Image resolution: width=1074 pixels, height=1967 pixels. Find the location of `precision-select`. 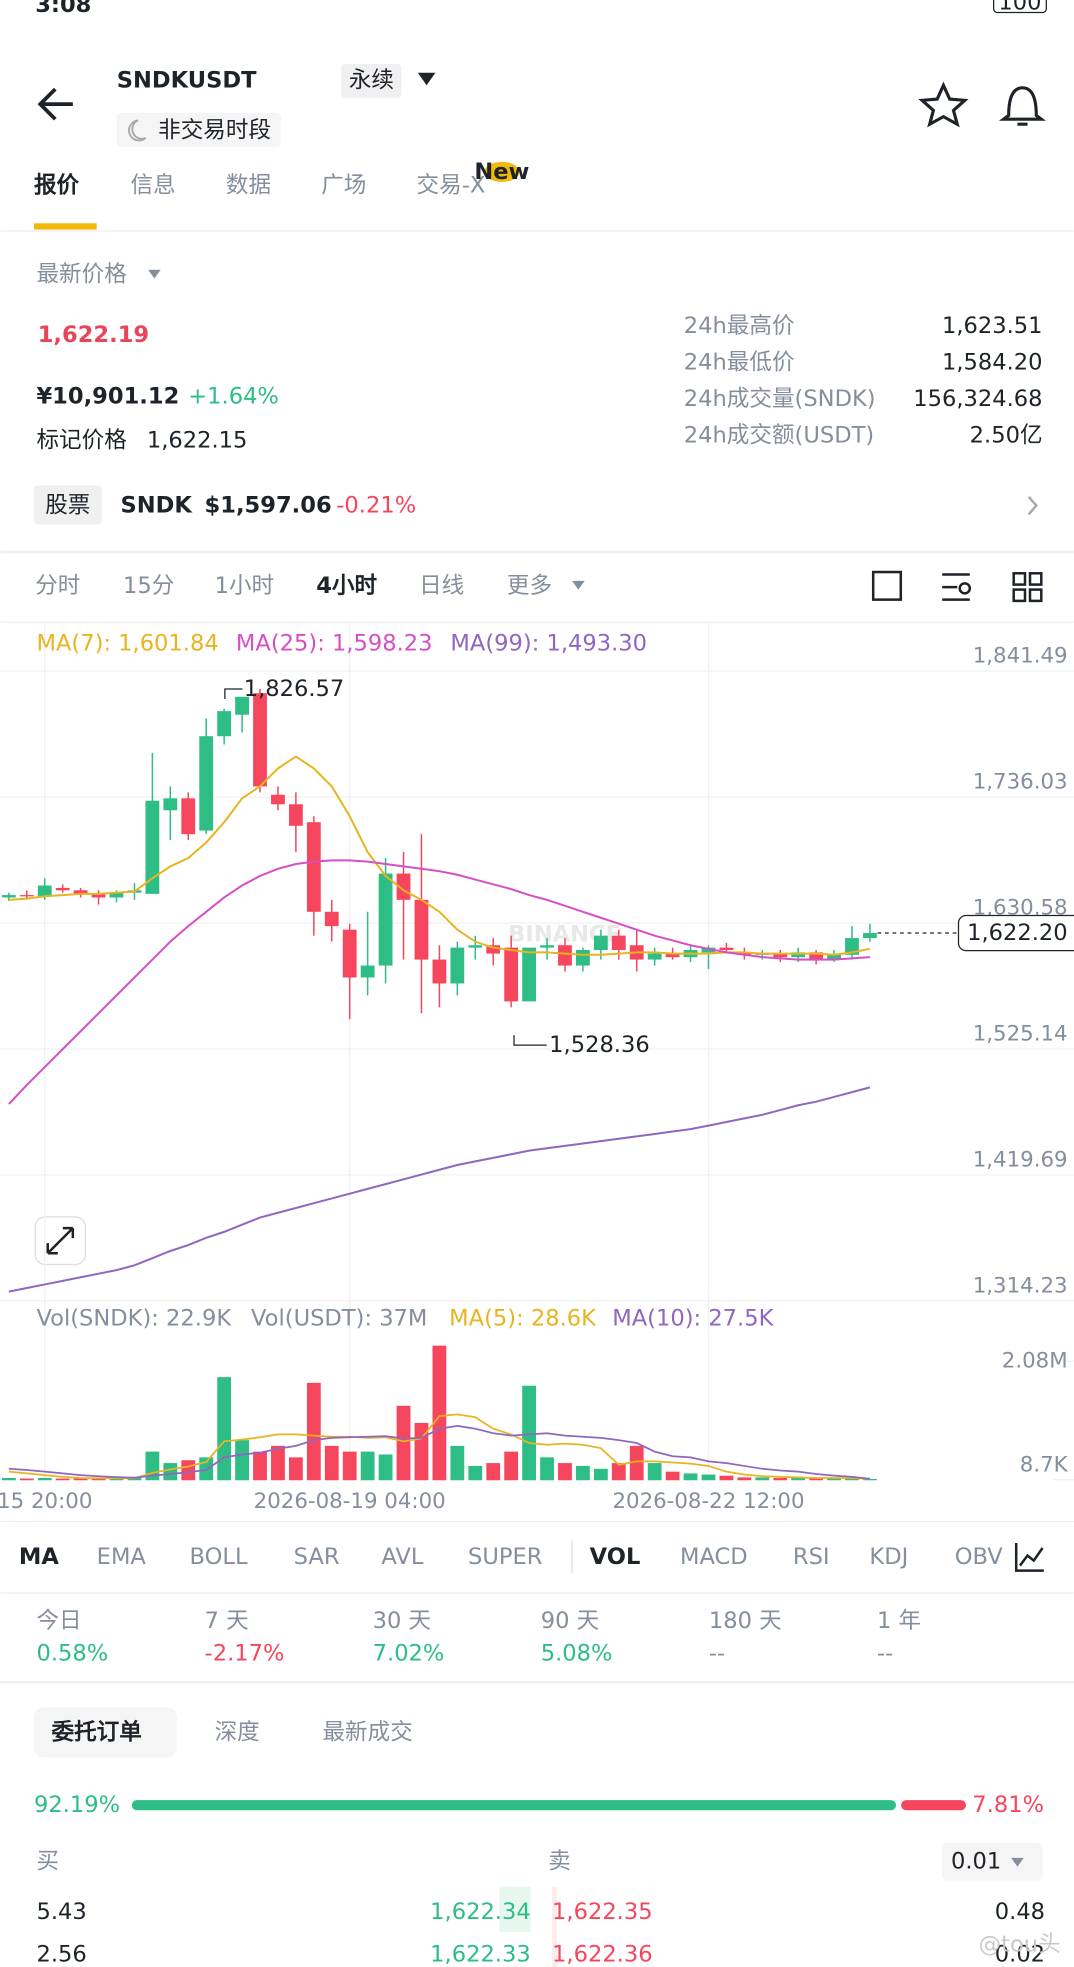

precision-select is located at coordinates (992, 1861).